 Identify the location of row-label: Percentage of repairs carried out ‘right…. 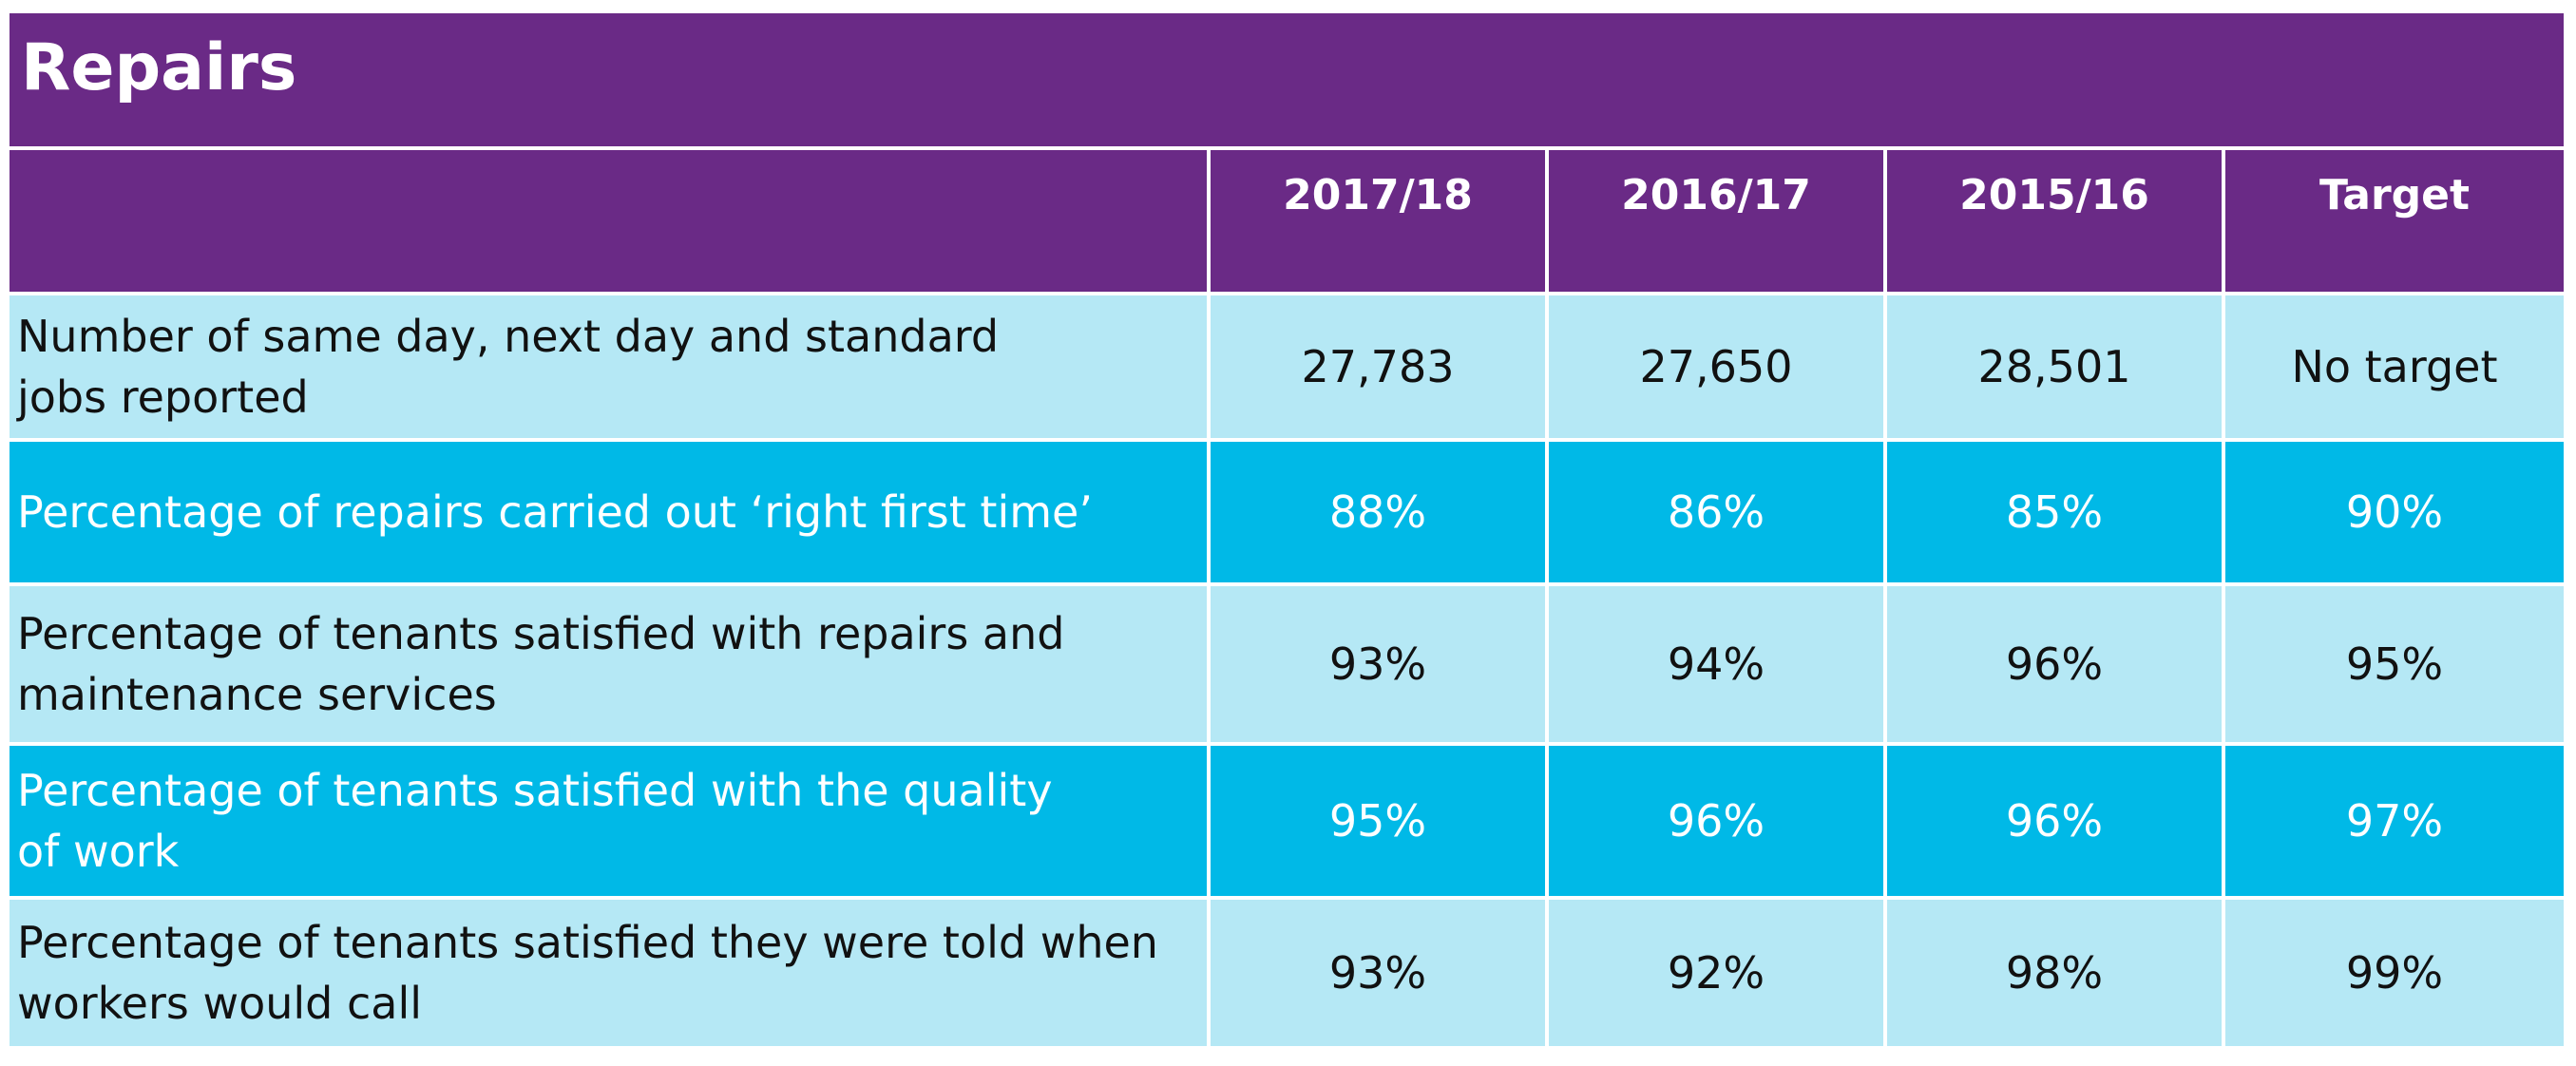
(610, 512).